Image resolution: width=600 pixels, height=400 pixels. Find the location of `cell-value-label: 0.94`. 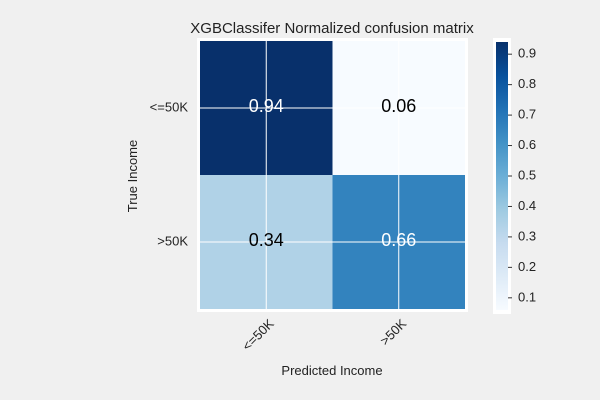

cell-value-label: 0.94 is located at coordinates (266, 106).